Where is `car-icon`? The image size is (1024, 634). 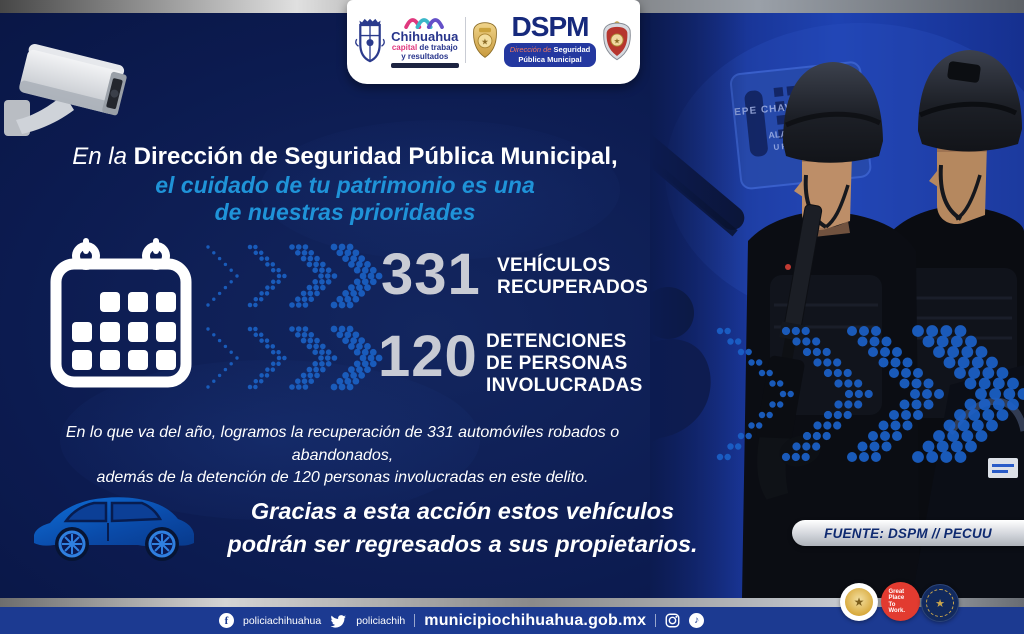
car-icon is located at coordinates (114, 529).